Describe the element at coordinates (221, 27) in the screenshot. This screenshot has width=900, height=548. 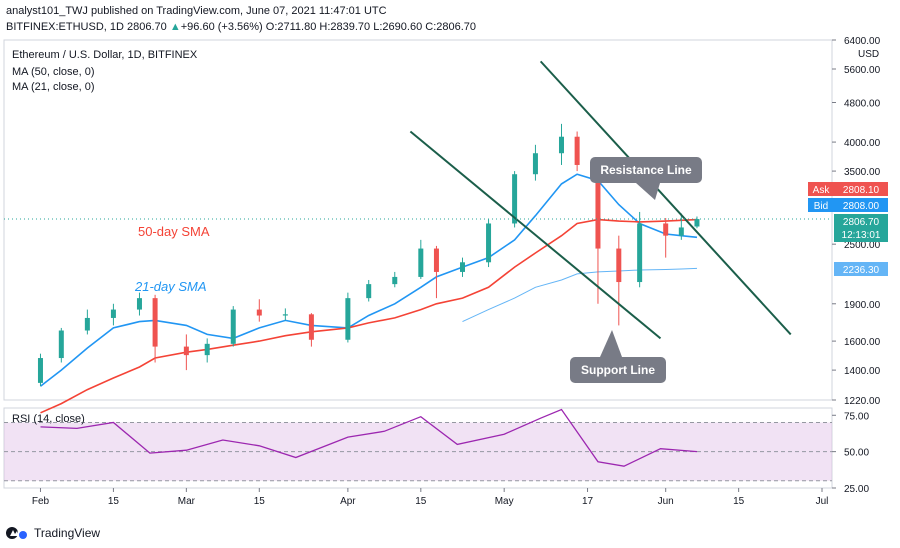
I see `price-change: +96.60 (+3.56%)` at that location.